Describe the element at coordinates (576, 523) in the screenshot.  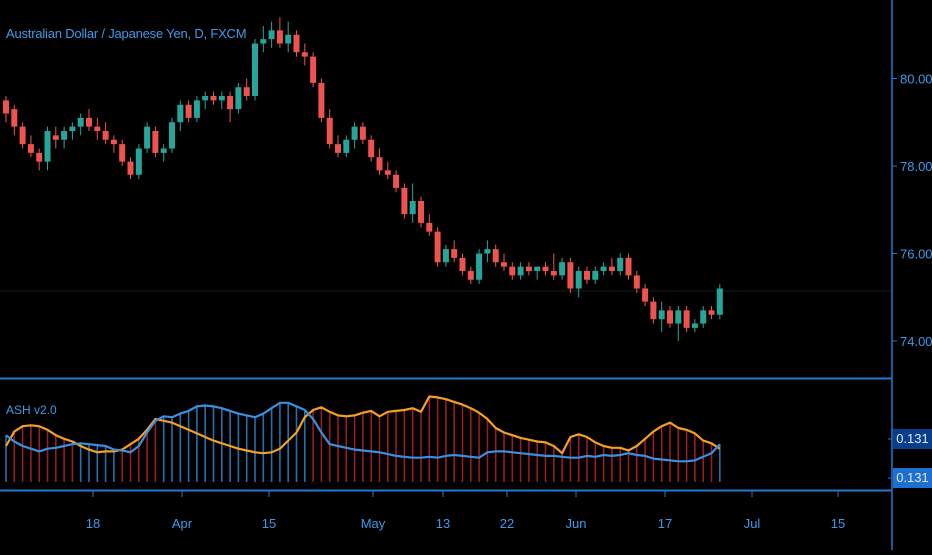
I see `x-tick-label: Jun` at that location.